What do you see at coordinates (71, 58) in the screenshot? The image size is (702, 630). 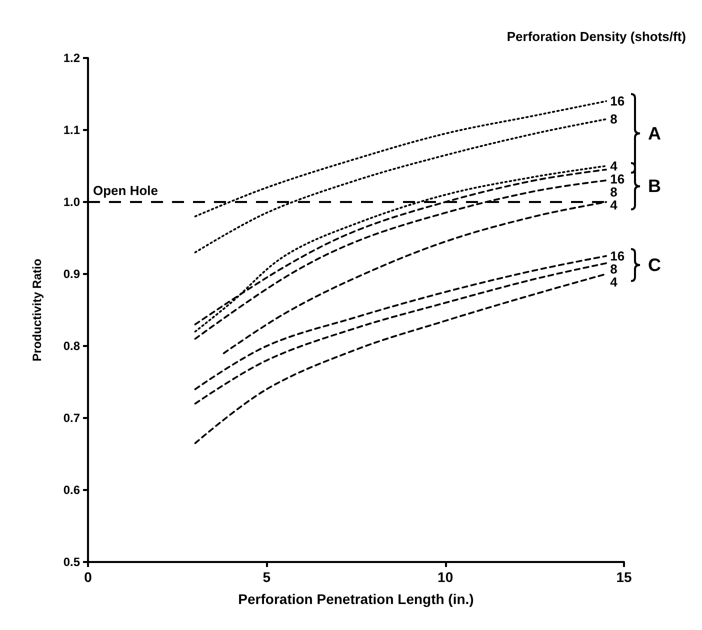 I see `y-tick-label: 1.2` at bounding box center [71, 58].